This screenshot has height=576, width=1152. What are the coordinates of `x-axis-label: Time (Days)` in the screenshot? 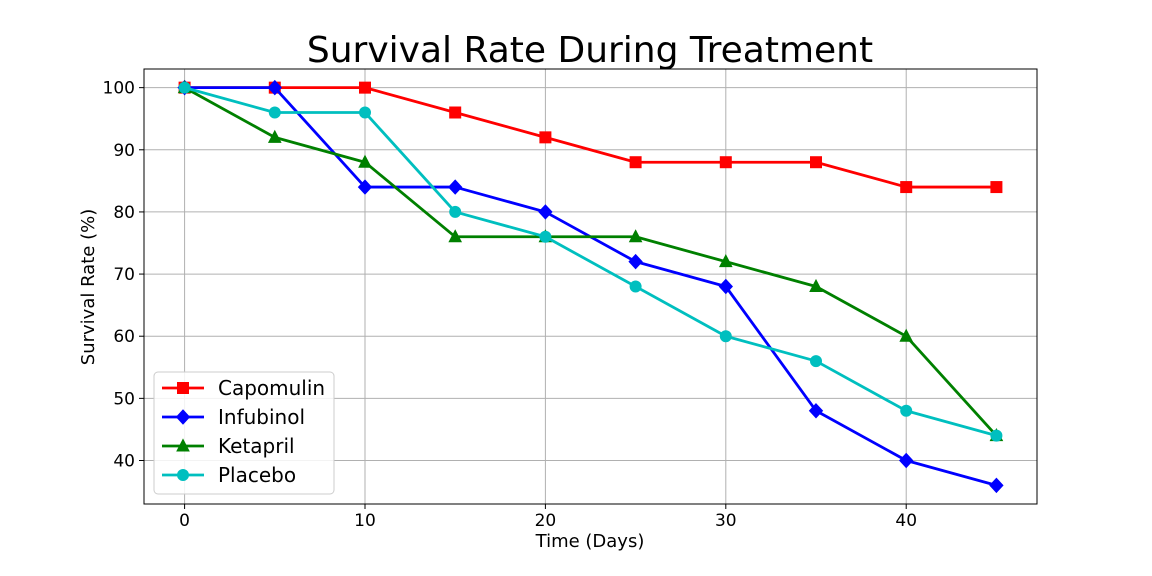 It's located at (590, 541).